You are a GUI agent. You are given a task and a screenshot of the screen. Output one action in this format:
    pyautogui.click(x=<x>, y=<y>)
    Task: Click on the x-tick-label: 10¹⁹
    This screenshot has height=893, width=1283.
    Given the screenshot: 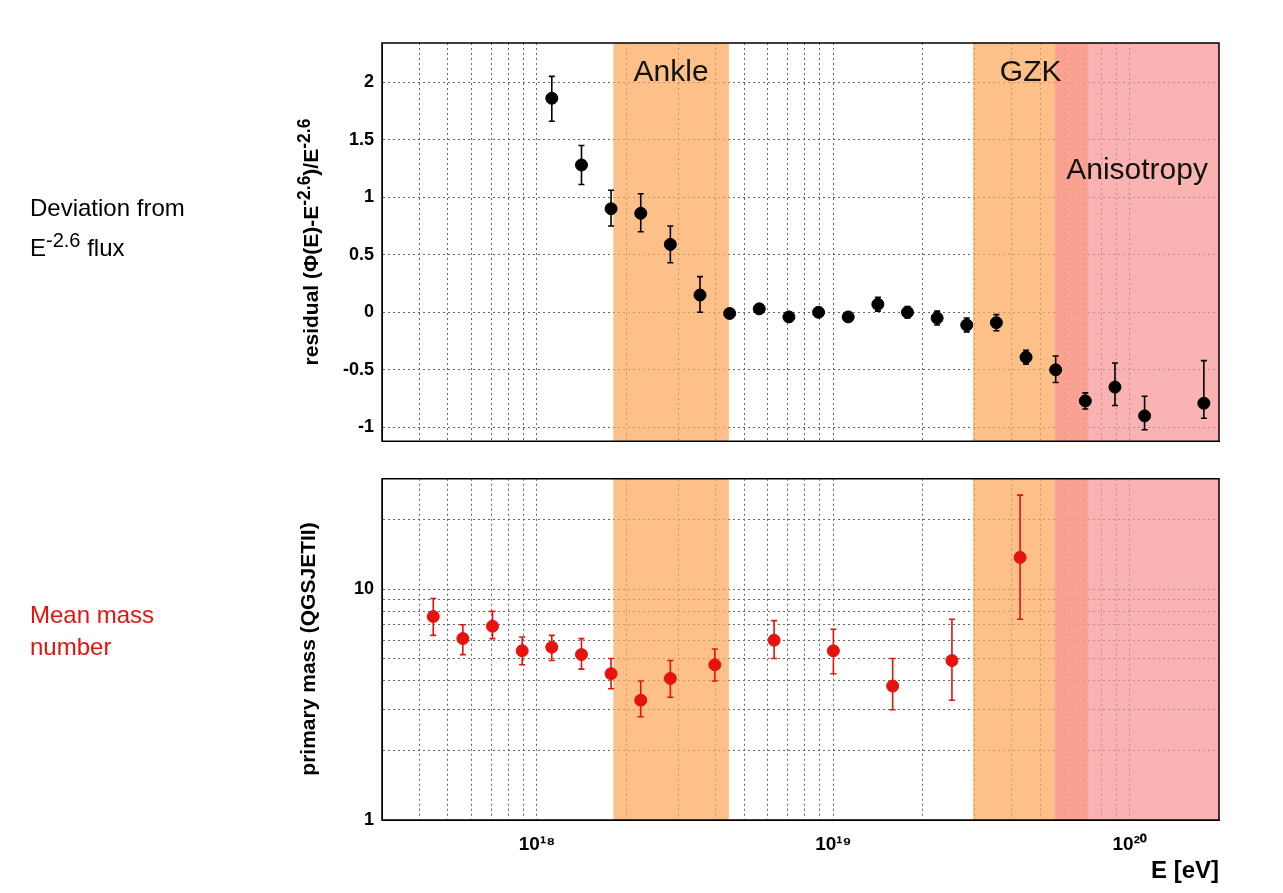 What is the action you would take?
    pyautogui.click(x=833, y=843)
    